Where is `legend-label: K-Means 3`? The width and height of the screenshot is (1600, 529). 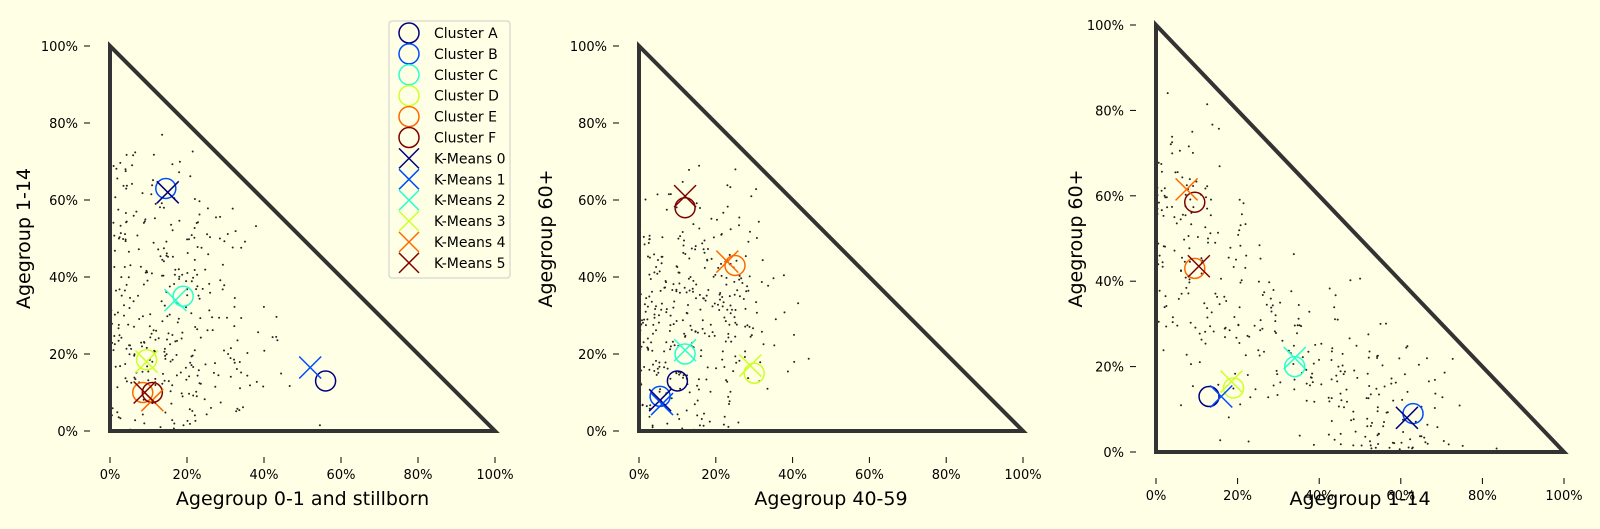 legend-label: K-Means 3 is located at coordinates (470, 222).